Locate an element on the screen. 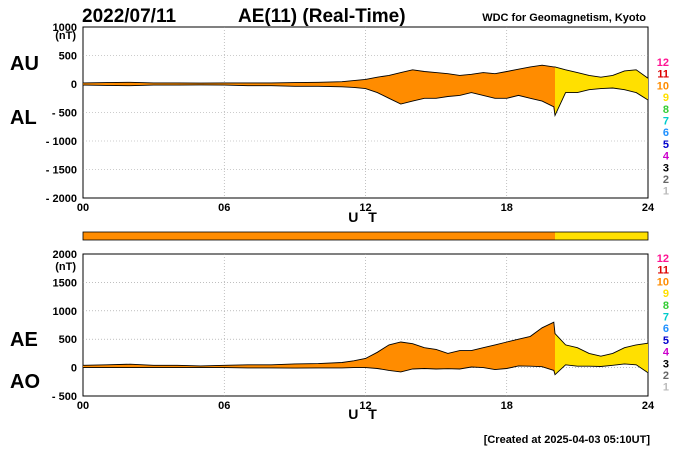 Image resolution: width=700 pixels, height=450 pixels. bottom-y-tick-label: 2000 is located at coordinates (65, 255).